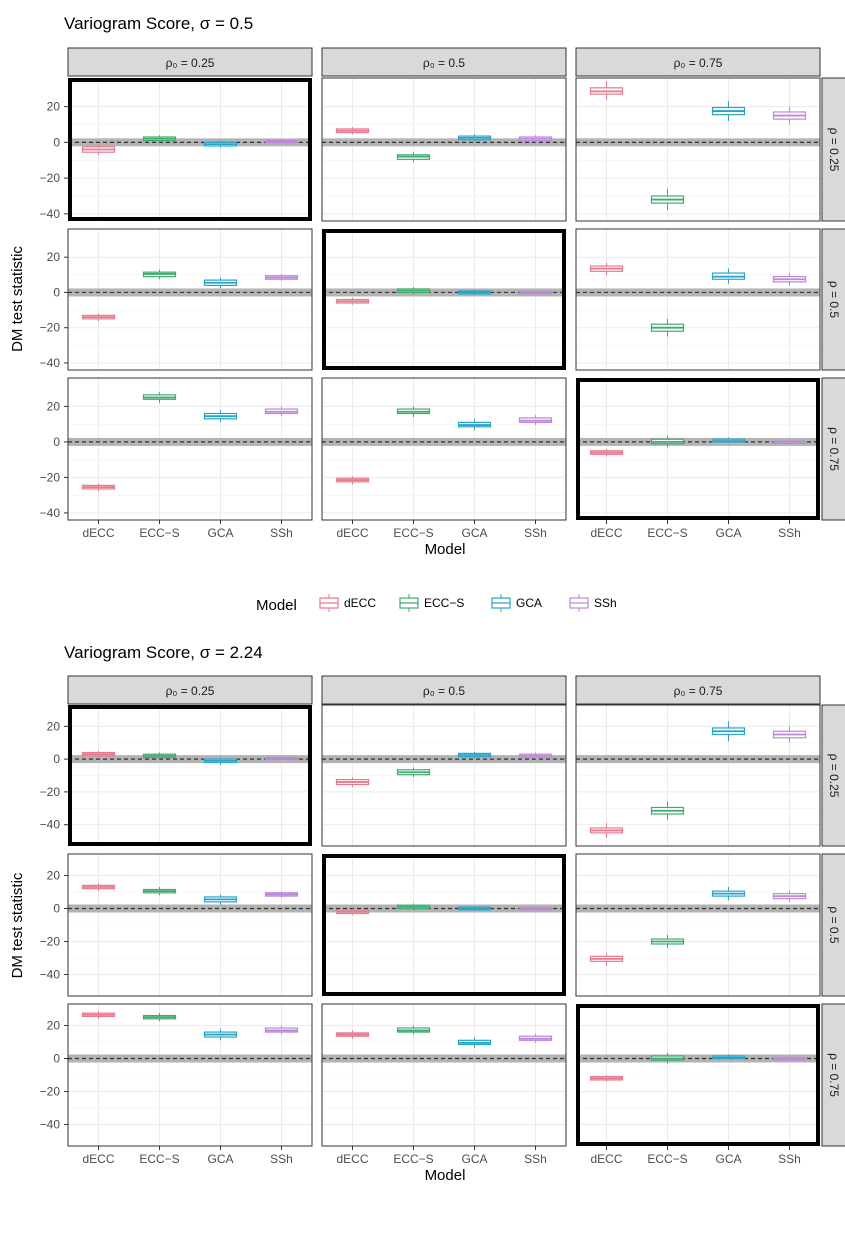 The width and height of the screenshot is (845, 1252). I want to click on row-strip-label: ρ = 0.75, so click(834, 1075).